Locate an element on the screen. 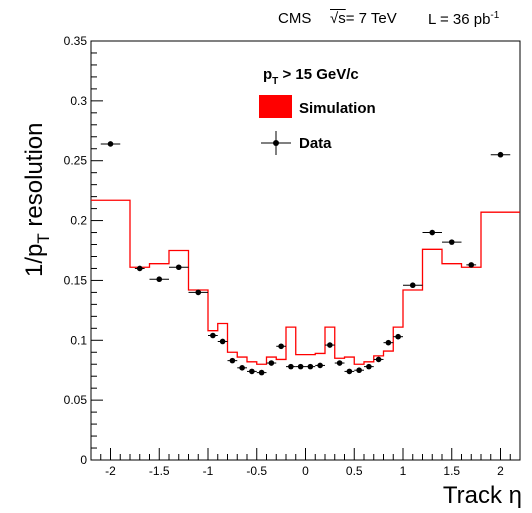 This screenshot has height=513, width=532. y-tick-label: 0.3 is located at coordinates (78, 101).